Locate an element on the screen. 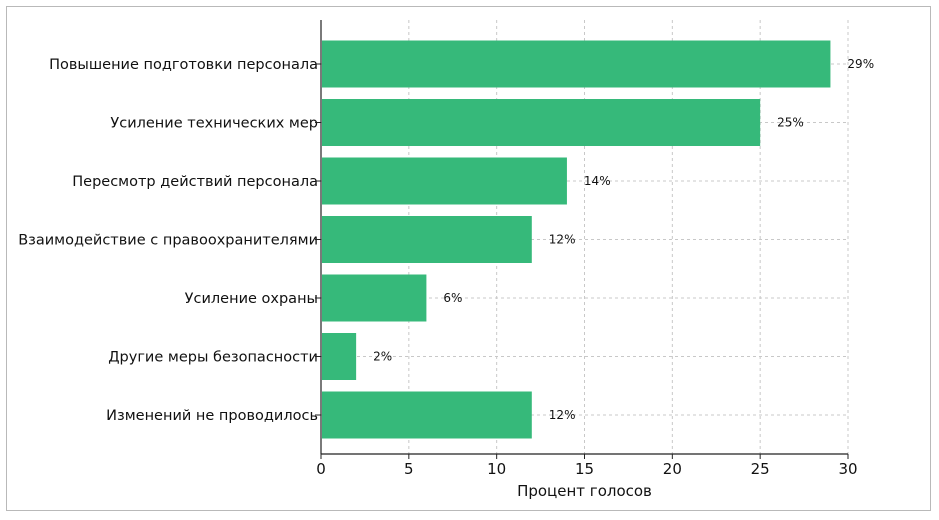 Image resolution: width=939 pixels, height=520 pixels. x-tick-label: 10 is located at coordinates (496, 469).